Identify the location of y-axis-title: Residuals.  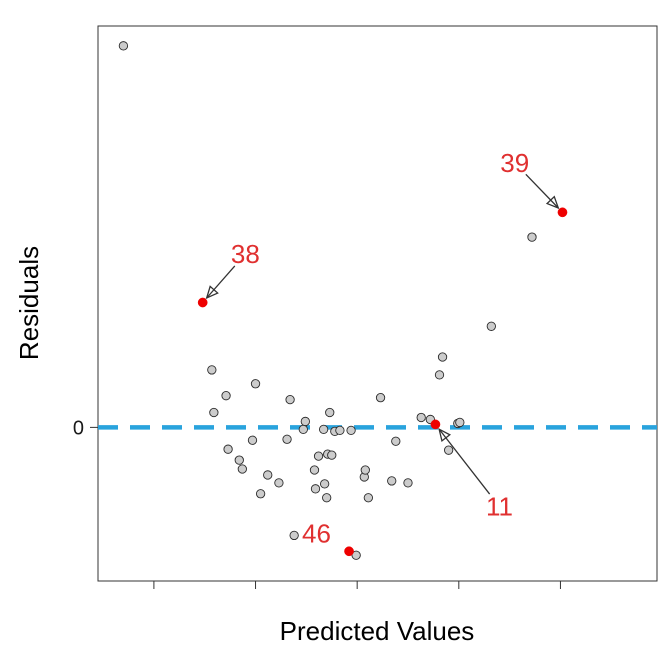
(29, 303).